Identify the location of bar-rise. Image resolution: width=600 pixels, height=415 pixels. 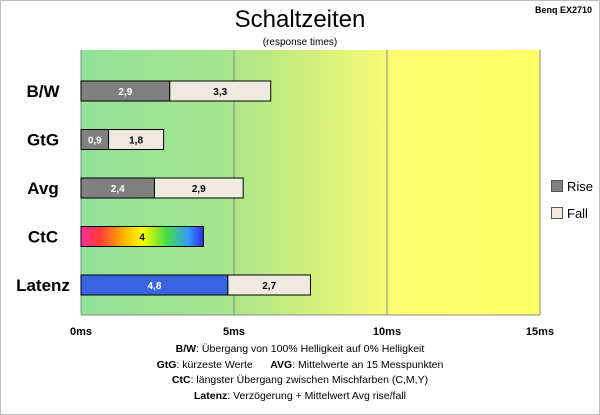
(142, 236).